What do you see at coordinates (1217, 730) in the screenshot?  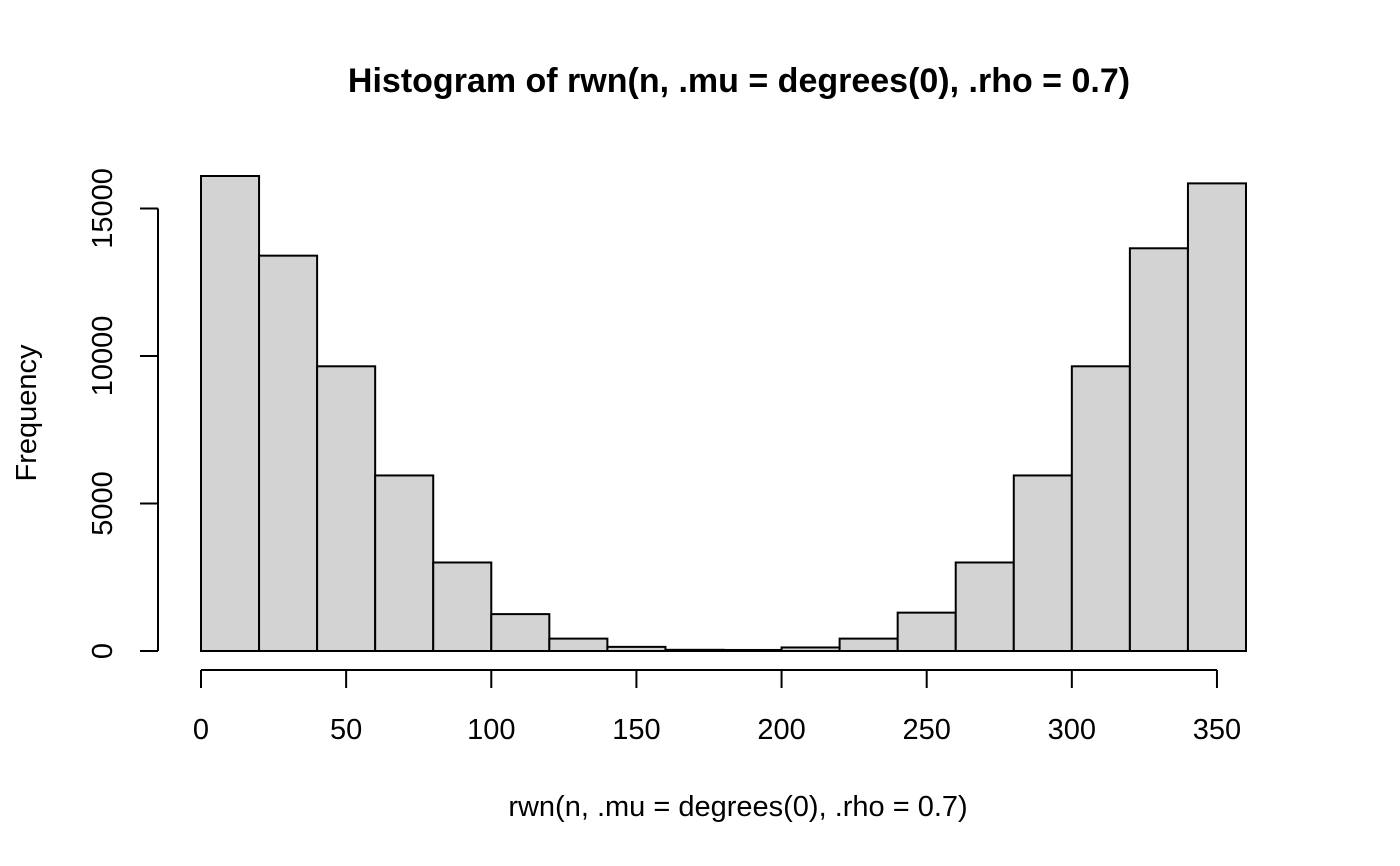 I see `x-tick-label: 350` at bounding box center [1217, 730].